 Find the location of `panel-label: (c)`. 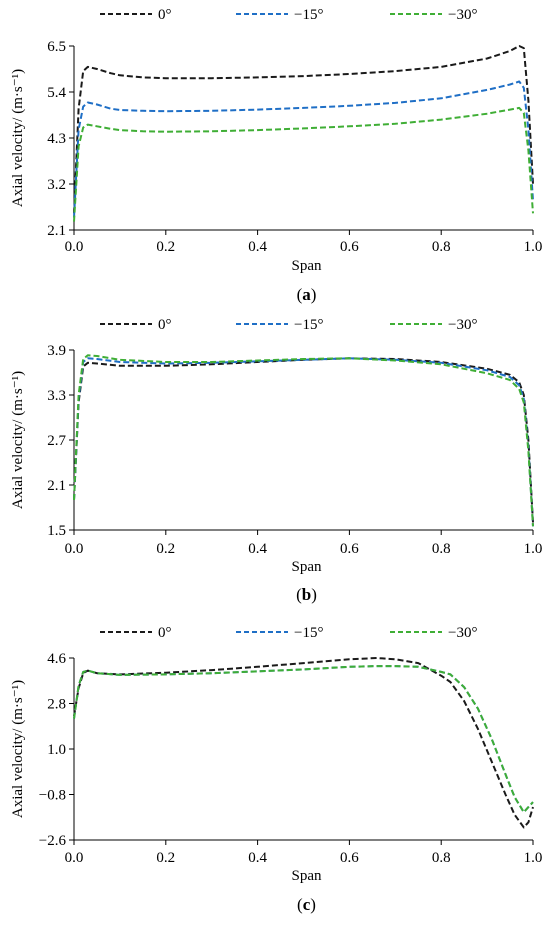

panel-label: (c) is located at coordinates (306, 904).